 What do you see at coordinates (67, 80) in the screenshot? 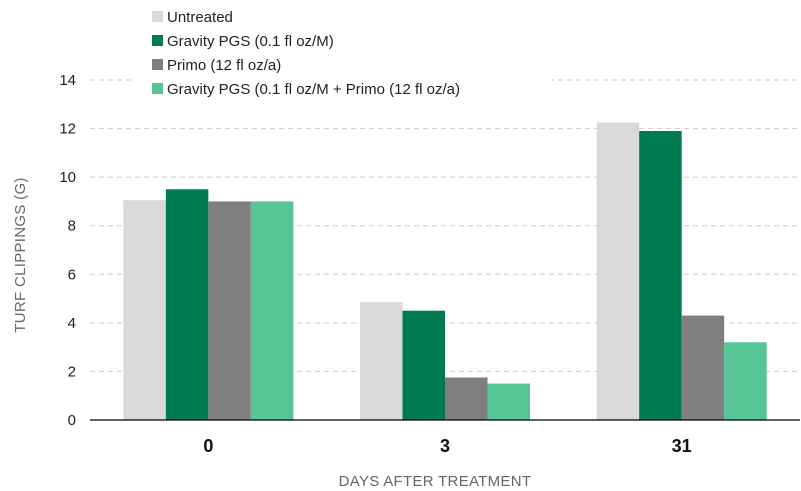
I see `y-tick-label: 14` at bounding box center [67, 80].